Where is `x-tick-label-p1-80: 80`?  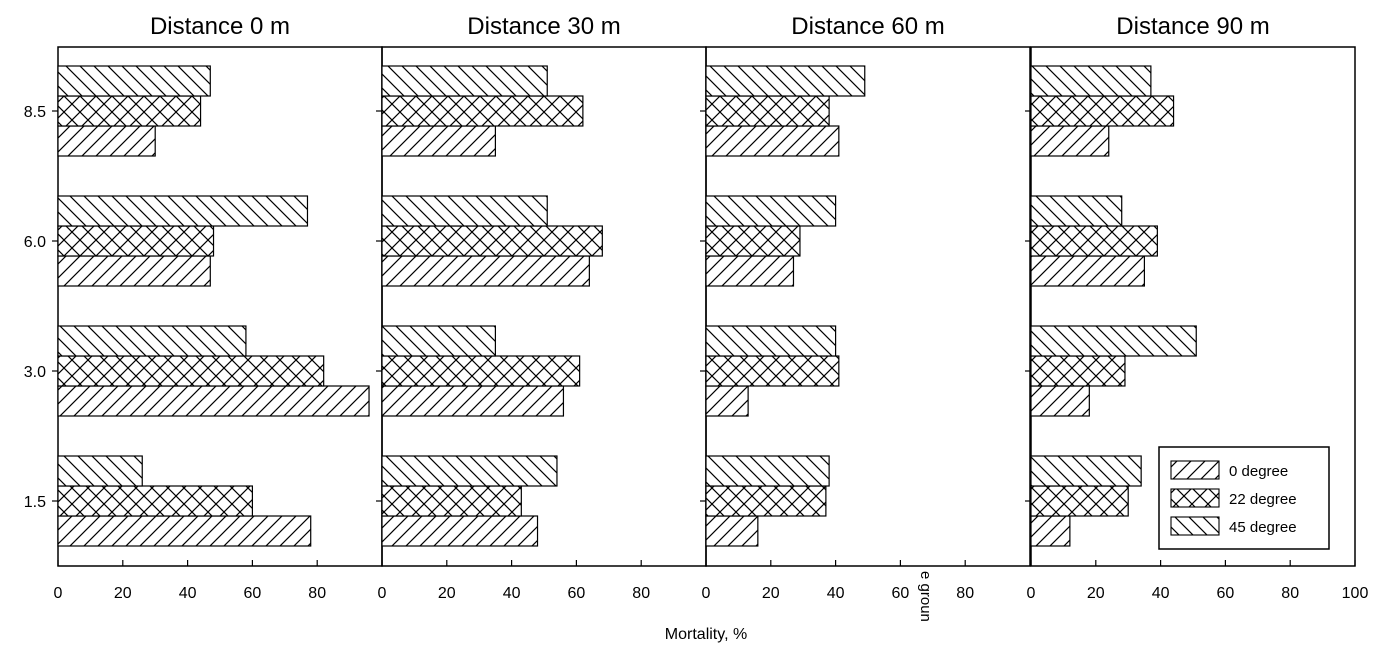
x-tick-label-p1-80: 80 is located at coordinates (317, 593).